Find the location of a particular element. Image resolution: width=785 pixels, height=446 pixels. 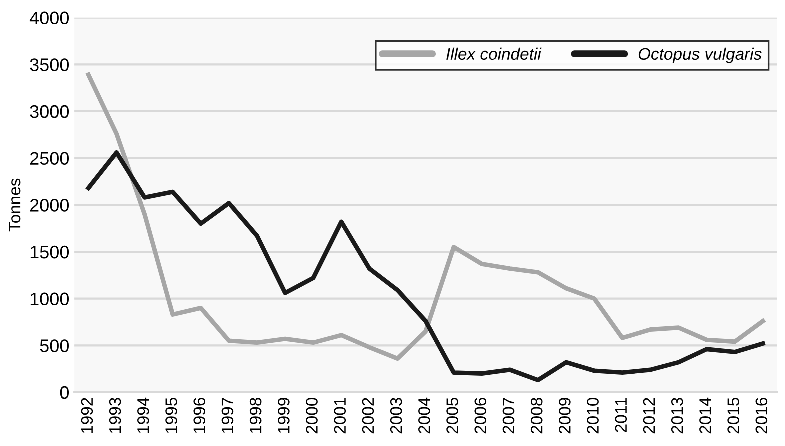

x-tick-label: 2010 is located at coordinates (593, 416).